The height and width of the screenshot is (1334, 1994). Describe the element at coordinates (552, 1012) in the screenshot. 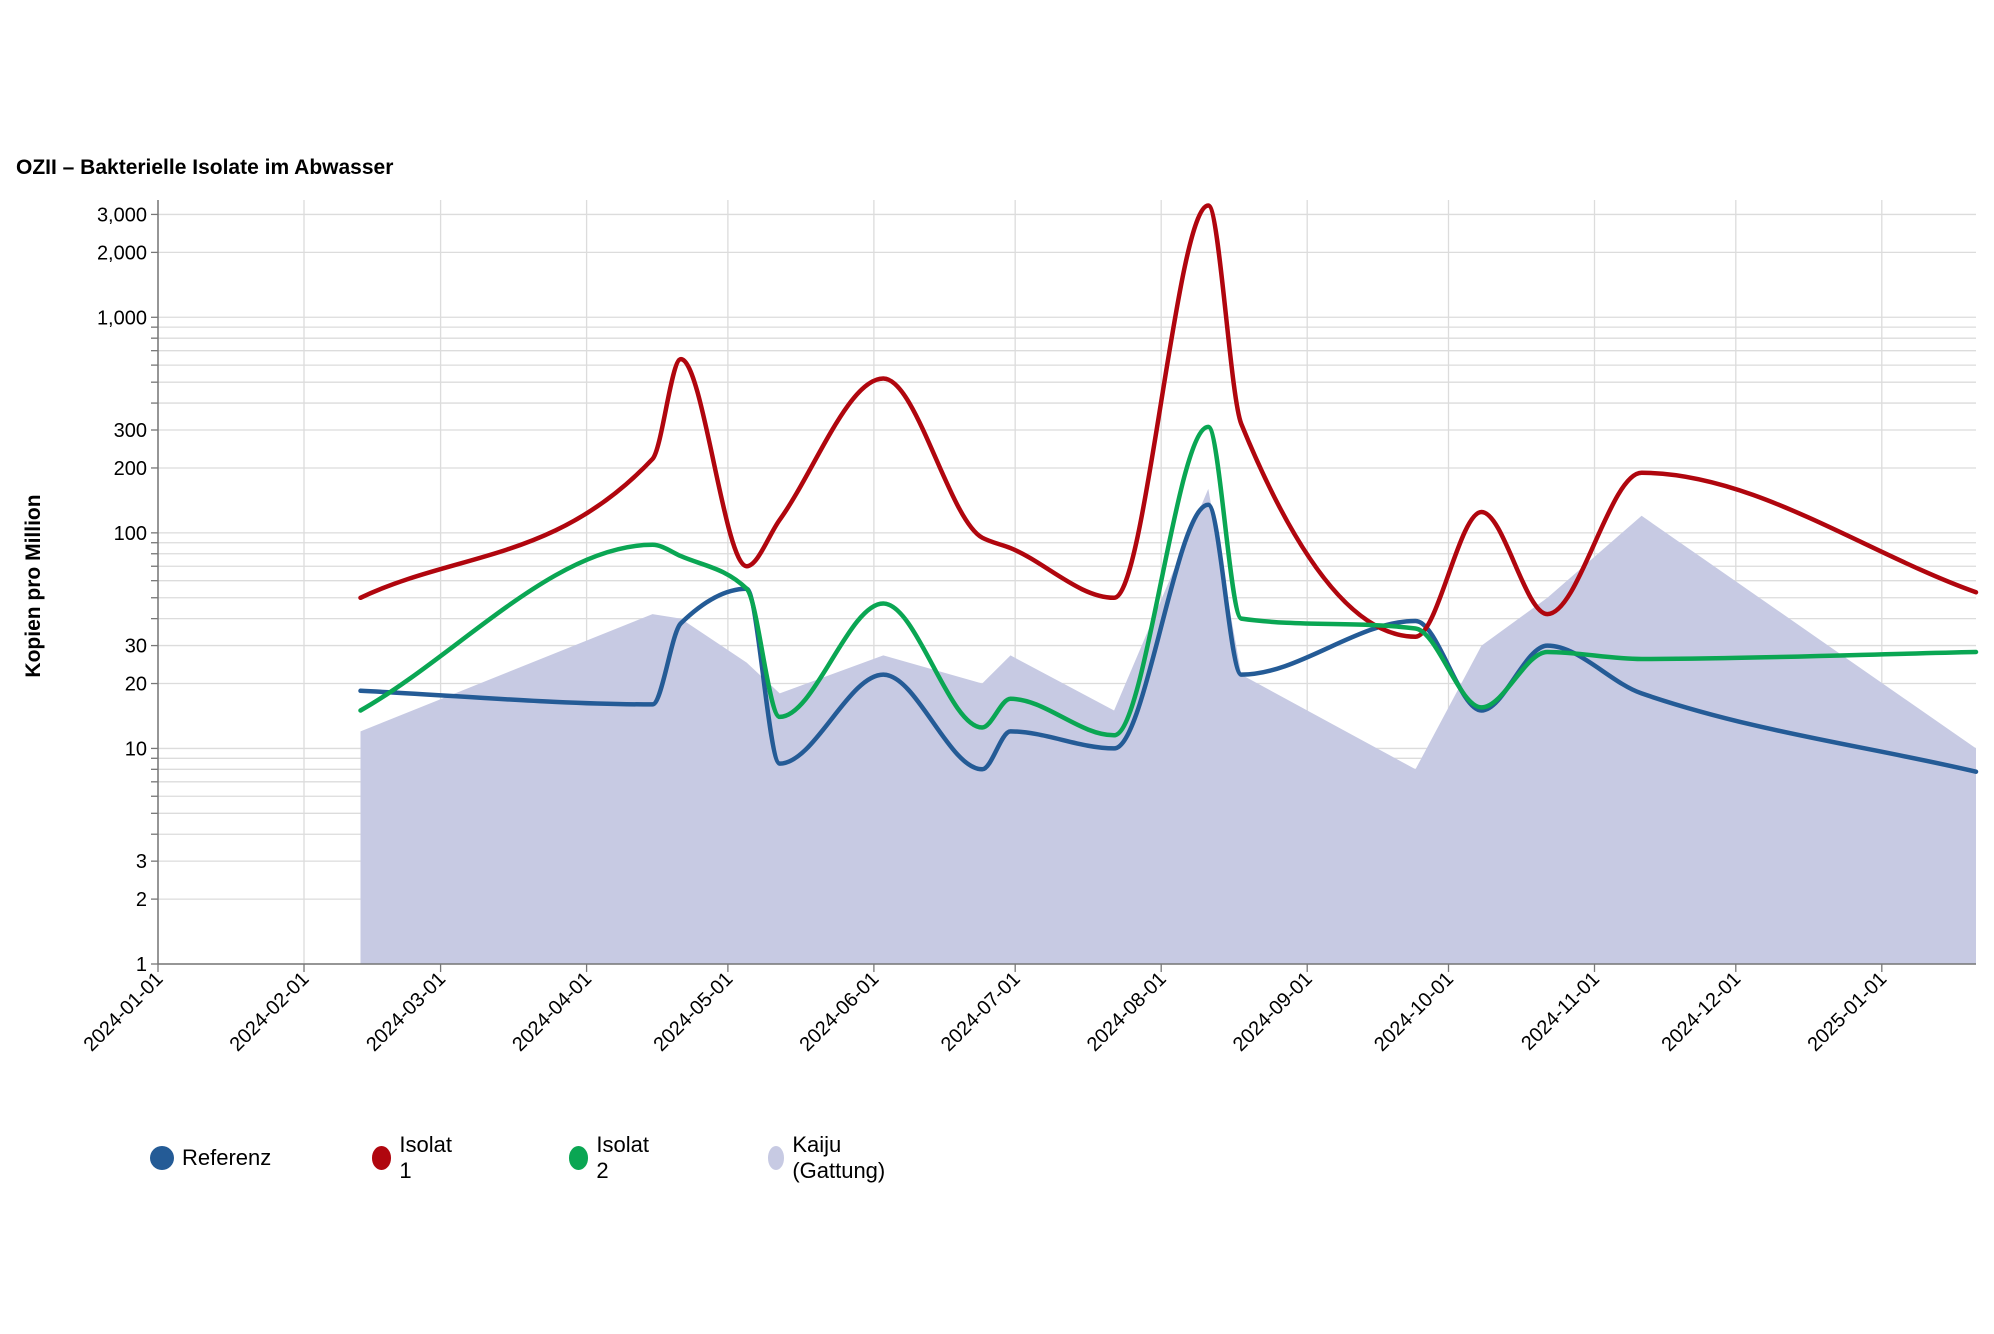

I see `x-tick-label: 2024-04-01` at that location.